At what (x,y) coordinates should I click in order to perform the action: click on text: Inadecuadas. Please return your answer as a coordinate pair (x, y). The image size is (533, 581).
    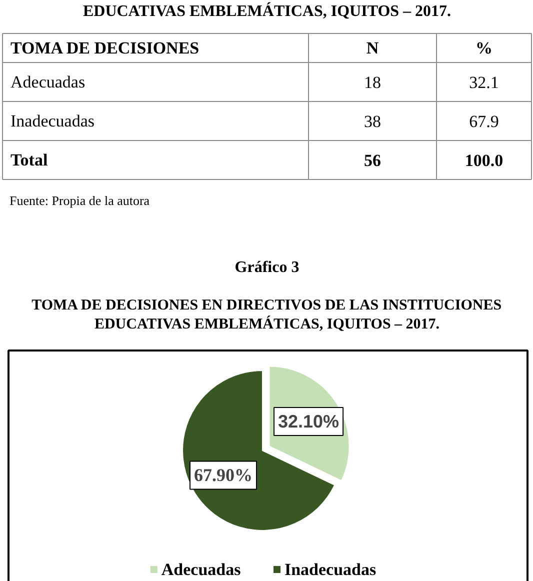
    Looking at the image, I should click on (52, 121).